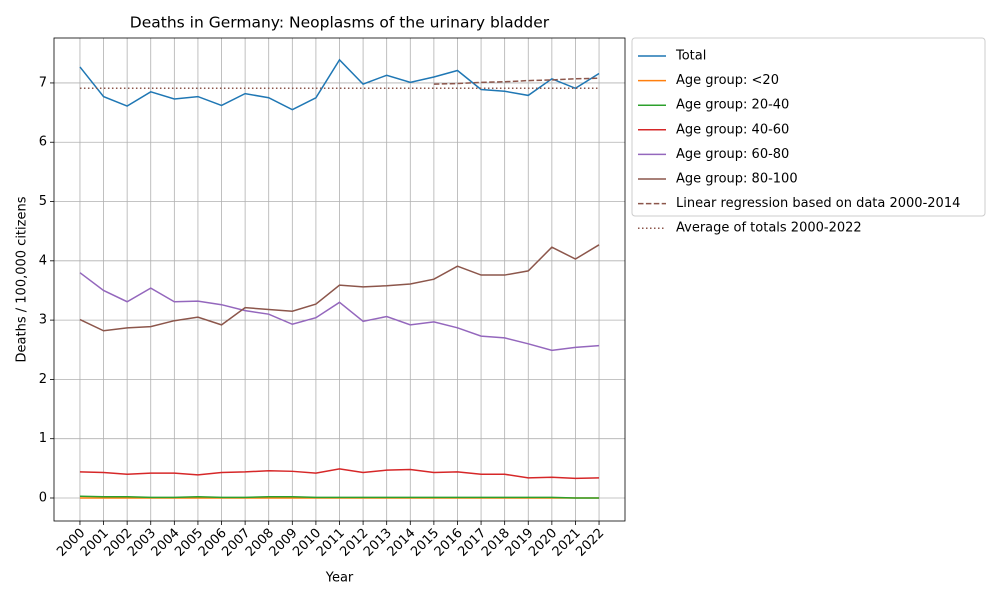 Image resolution: width=1000 pixels, height=600 pixels. What do you see at coordinates (808, 127) in the screenshot?
I see `legend-frame` at bounding box center [808, 127].